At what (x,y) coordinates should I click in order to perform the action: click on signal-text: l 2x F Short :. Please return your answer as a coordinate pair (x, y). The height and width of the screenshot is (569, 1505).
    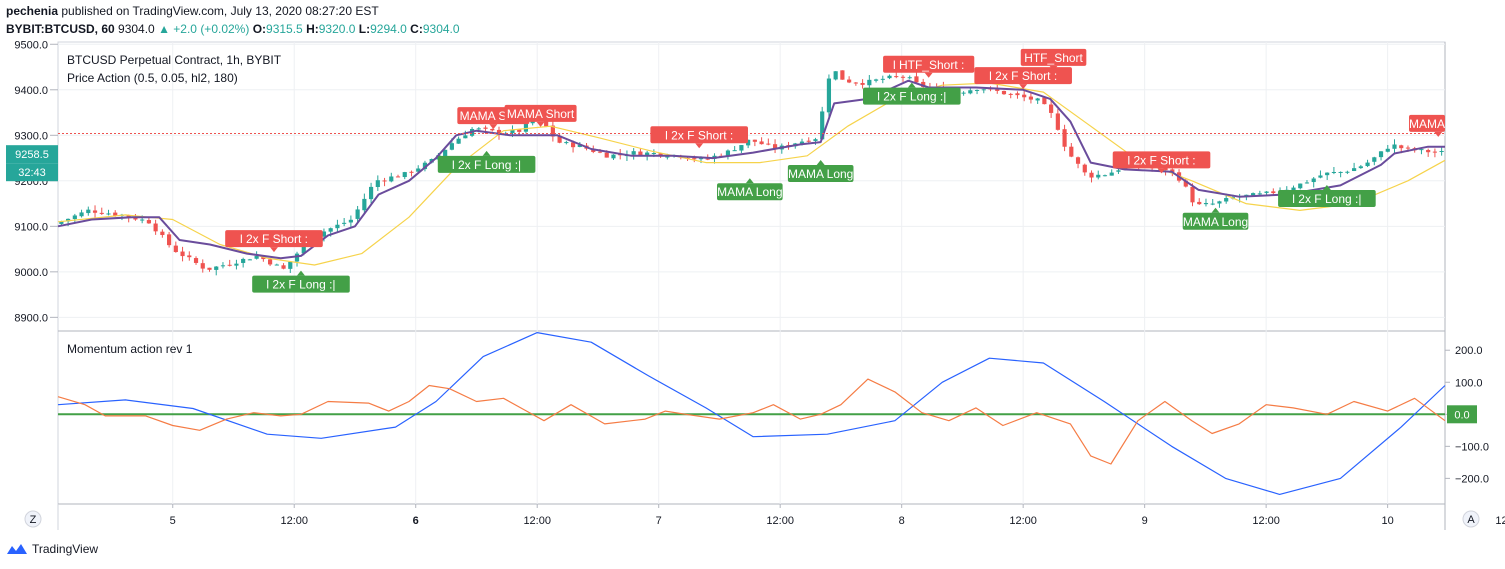
    Looking at the image, I should click on (699, 135).